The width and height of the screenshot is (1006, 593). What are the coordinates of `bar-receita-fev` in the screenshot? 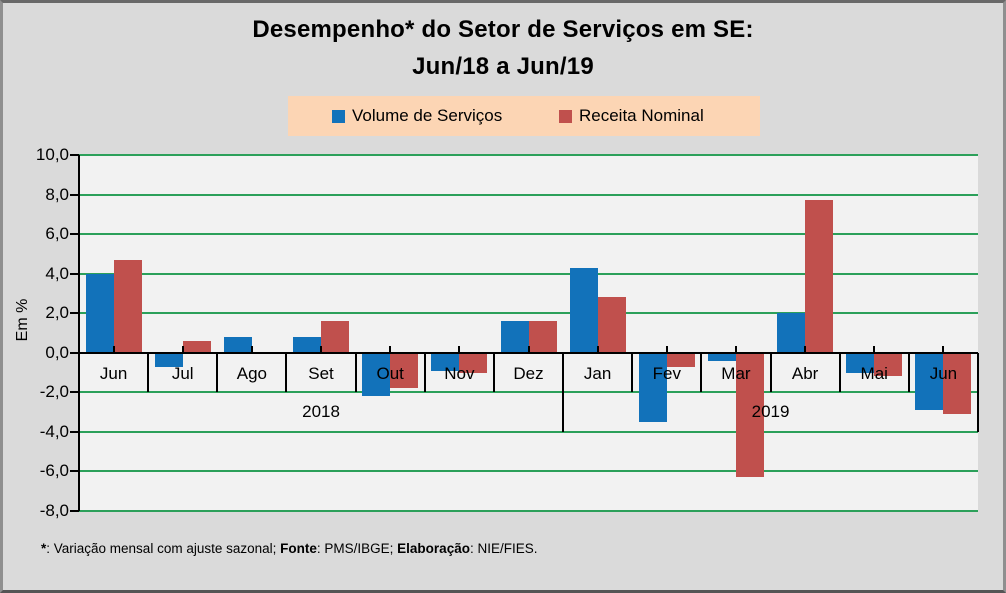 It's located at (680, 359).